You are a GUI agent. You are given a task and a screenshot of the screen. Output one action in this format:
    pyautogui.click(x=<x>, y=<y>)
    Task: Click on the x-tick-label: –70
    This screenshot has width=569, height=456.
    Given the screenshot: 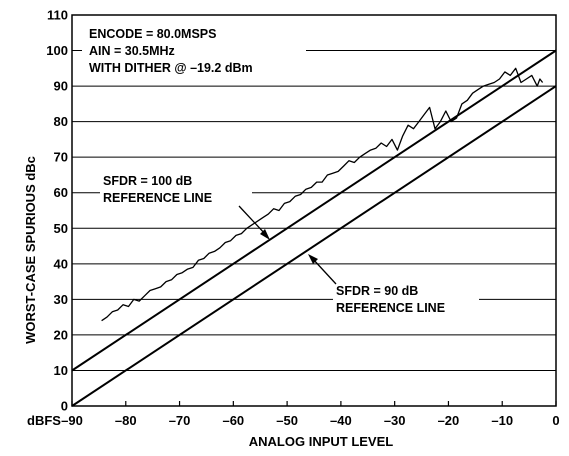 What is the action you would take?
    pyautogui.click(x=180, y=420)
    